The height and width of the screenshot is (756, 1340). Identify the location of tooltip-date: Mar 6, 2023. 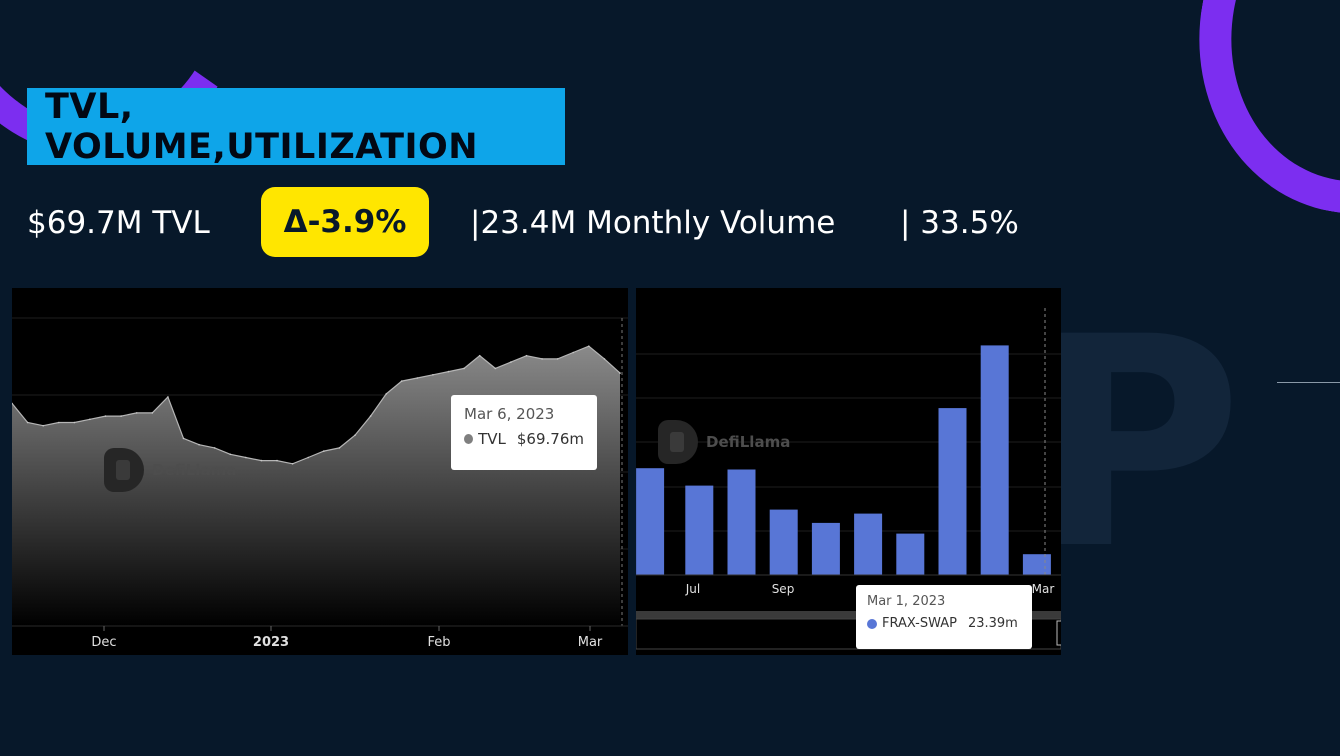
(509, 414).